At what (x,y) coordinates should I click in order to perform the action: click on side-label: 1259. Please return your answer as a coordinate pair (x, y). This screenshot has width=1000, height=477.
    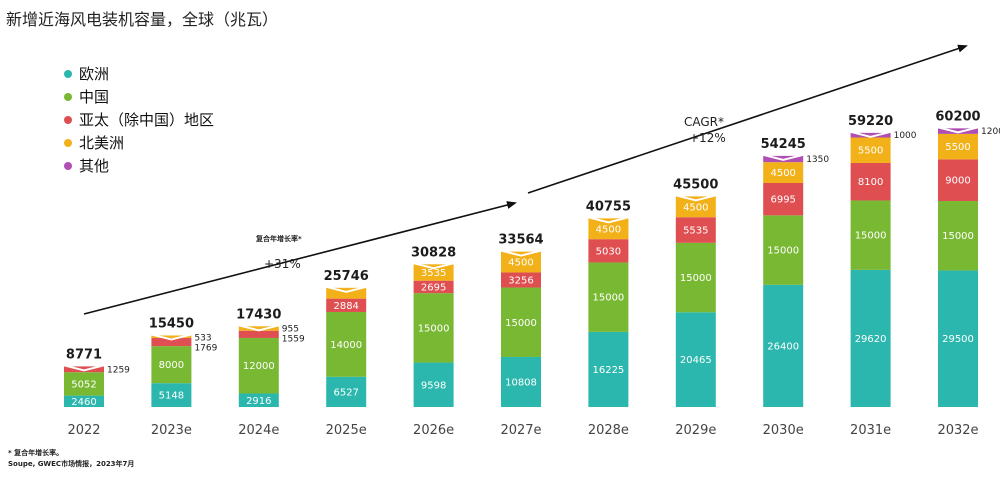
    Looking at the image, I should click on (118, 370).